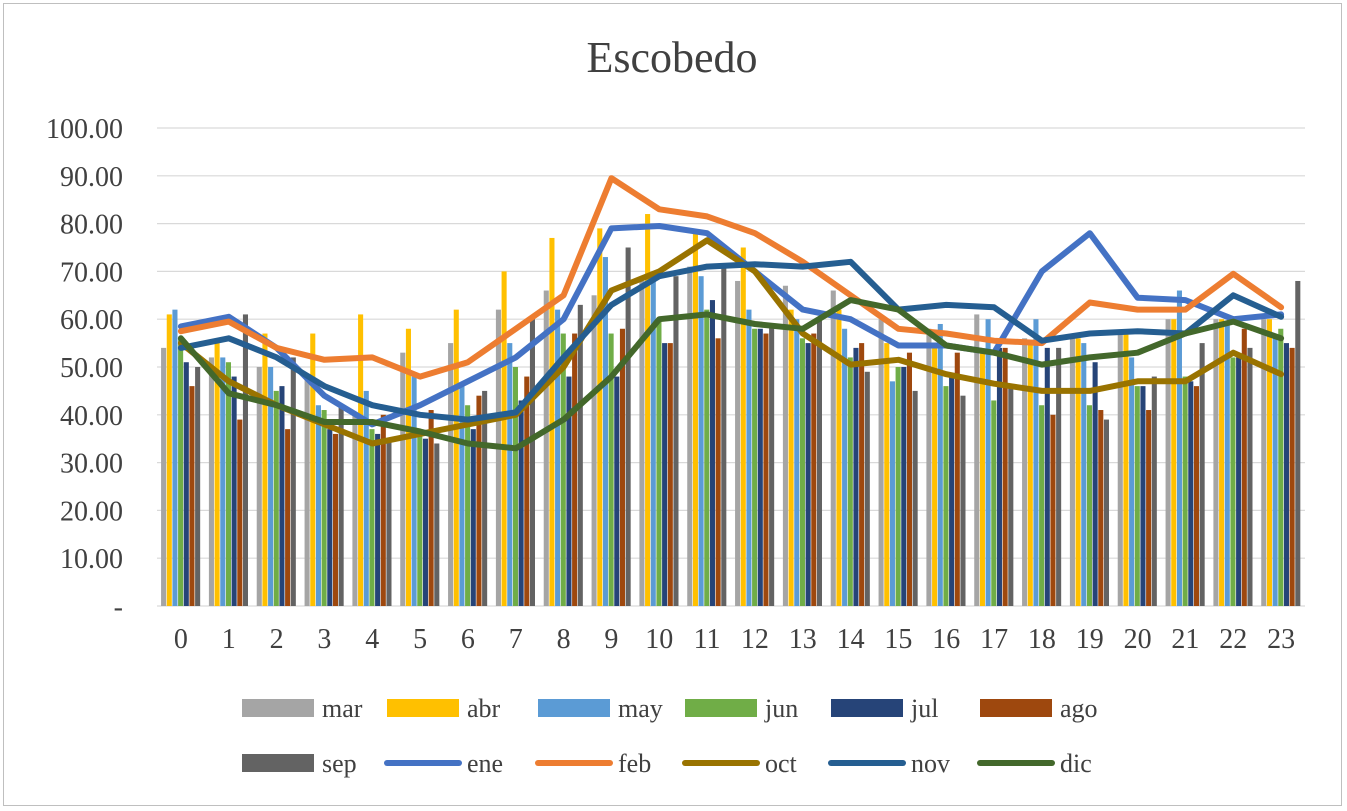 Image resolution: width=1347 pixels, height=811 pixels. Describe the element at coordinates (994, 639) in the screenshot. I see `x-tick-label: 17` at that location.